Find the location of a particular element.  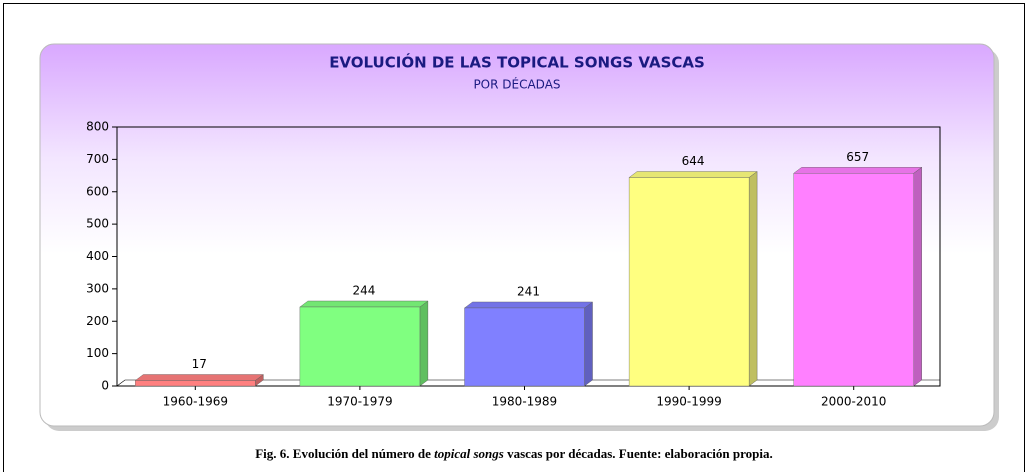

y-tick-label: 500 is located at coordinates (97, 224).